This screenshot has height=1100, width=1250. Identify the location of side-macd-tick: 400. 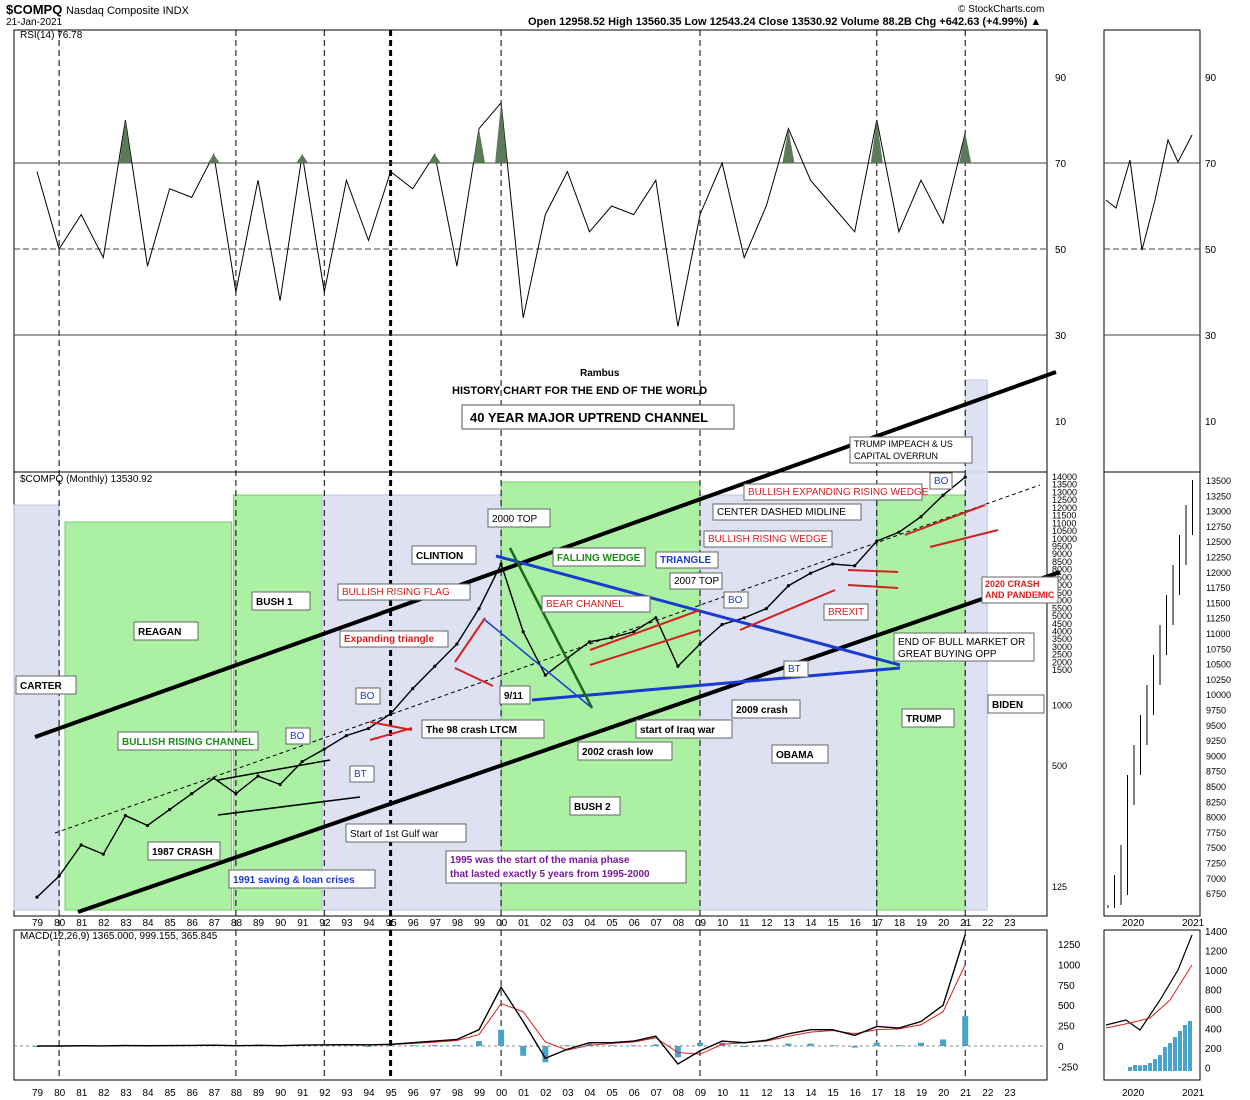
(1213, 1030).